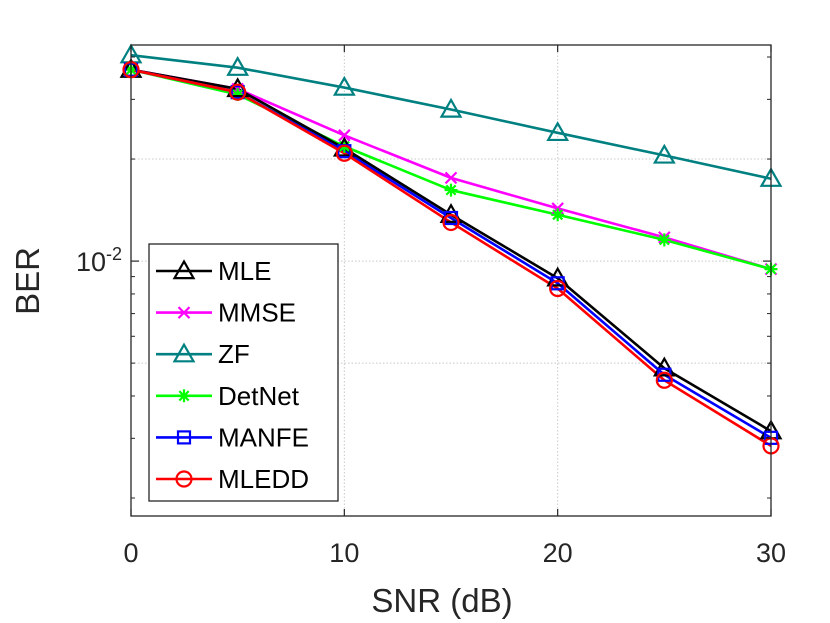 This screenshot has height=623, width=830. Describe the element at coordinates (184, 437) in the screenshot. I see `legend-marker-manfe` at that location.